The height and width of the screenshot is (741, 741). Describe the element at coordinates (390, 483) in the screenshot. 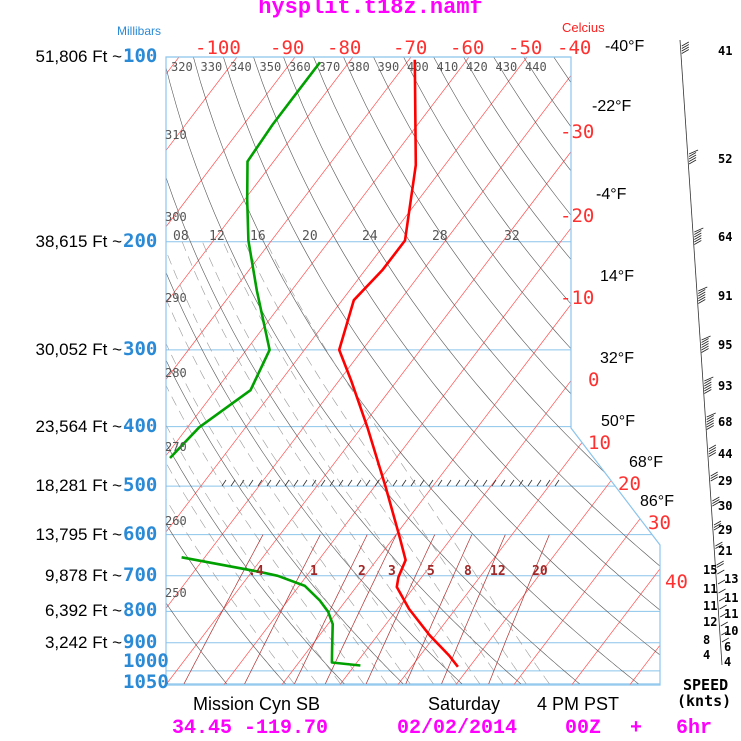

I see `500mb-hatch` at that location.